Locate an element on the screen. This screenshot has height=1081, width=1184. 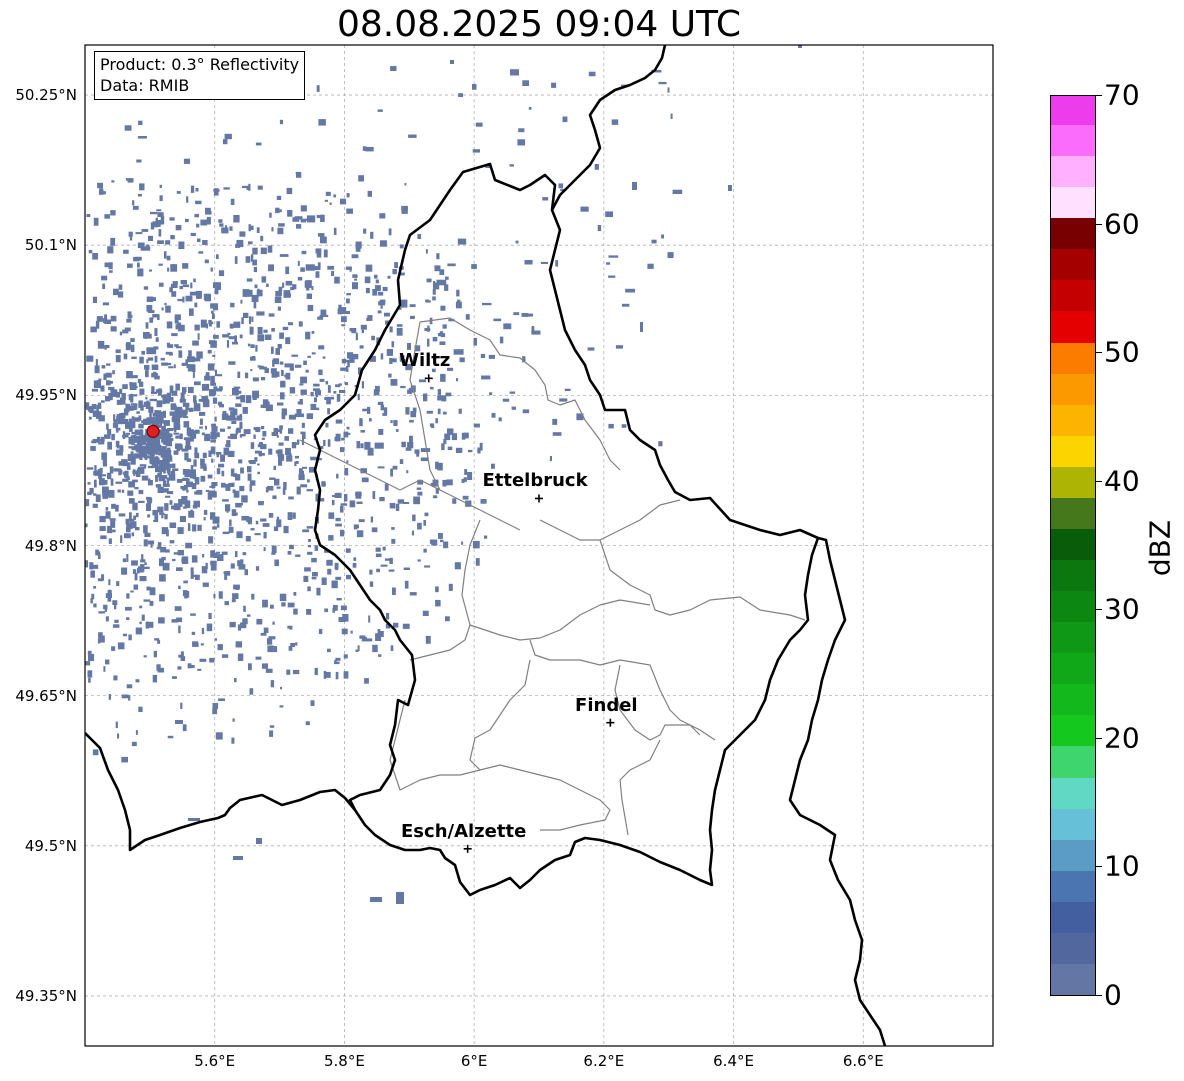
city-markers is located at coordinates (519, 613).